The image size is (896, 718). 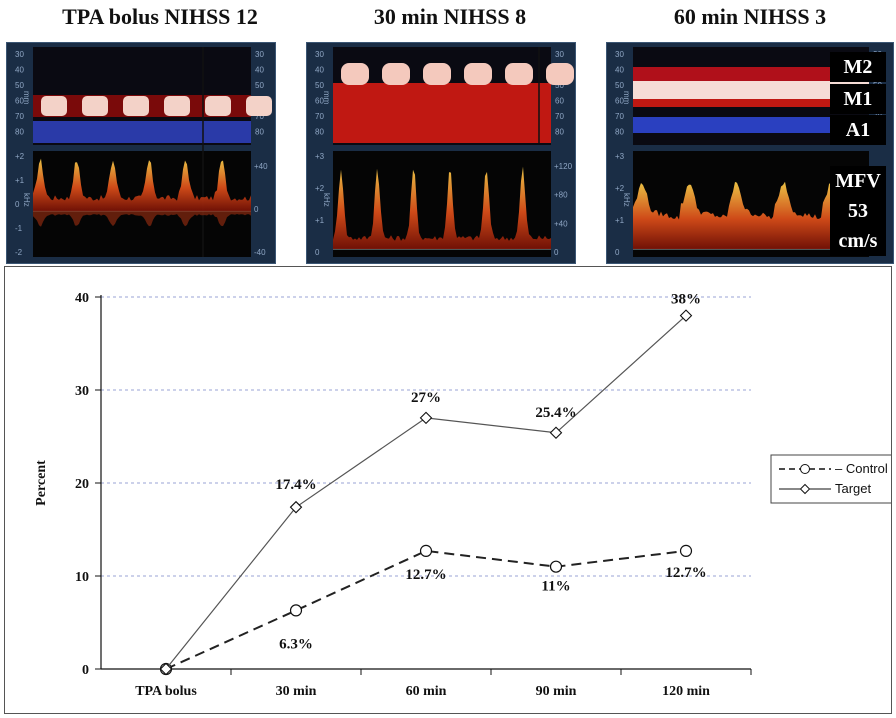 What do you see at coordinates (260, 252) in the screenshot?
I see `velocity-tick-label: -40` at bounding box center [260, 252].